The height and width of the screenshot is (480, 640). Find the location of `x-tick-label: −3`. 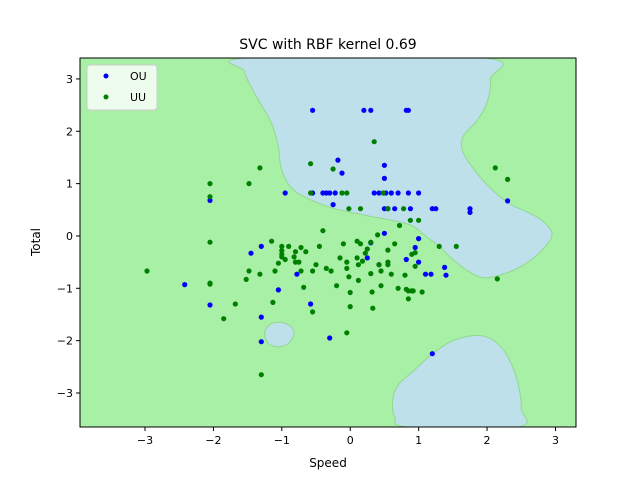

x-tick-label: −3 is located at coordinates (145, 440).